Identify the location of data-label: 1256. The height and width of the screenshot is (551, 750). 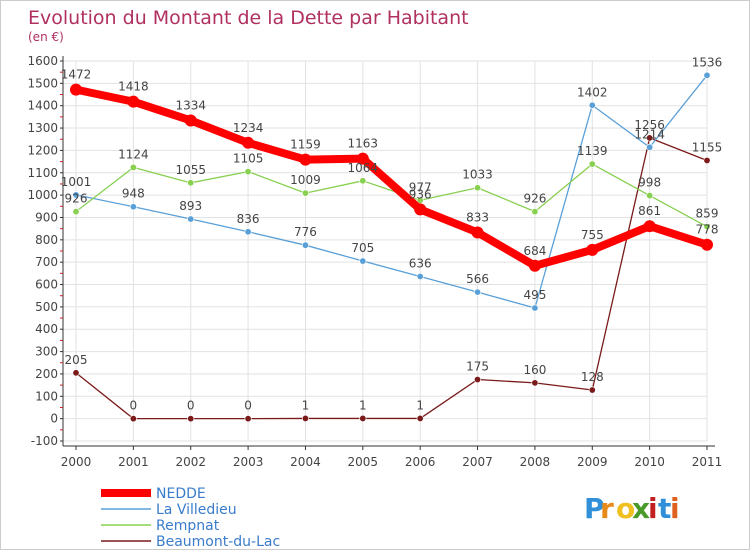
(649, 125).